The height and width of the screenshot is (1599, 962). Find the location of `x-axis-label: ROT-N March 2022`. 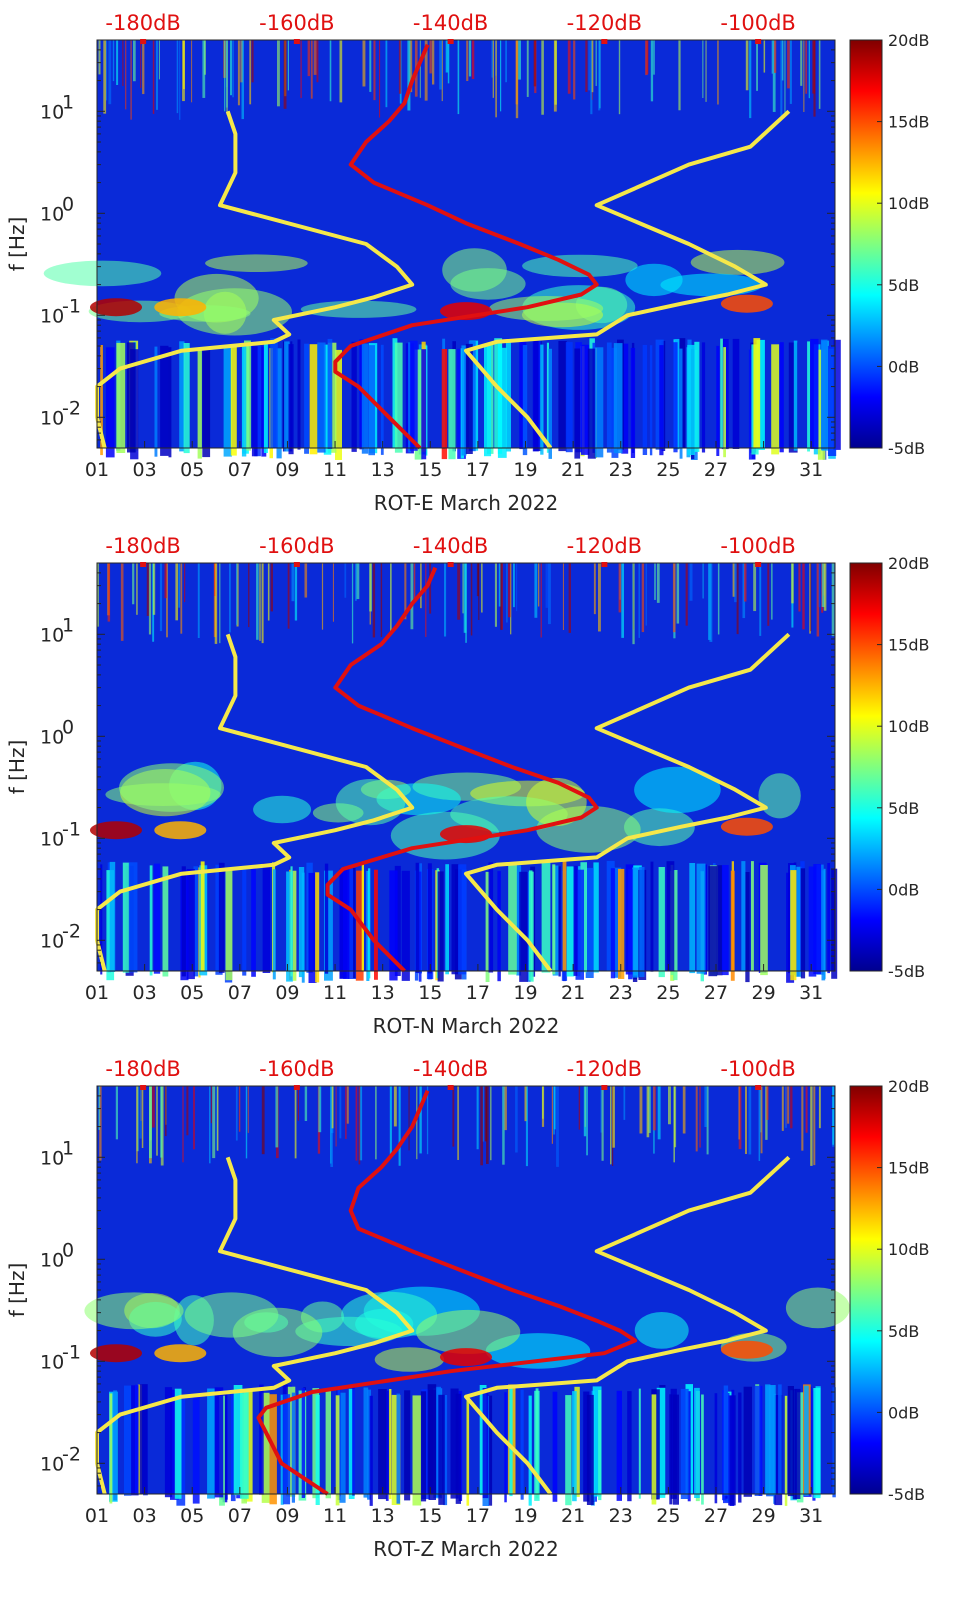

x-axis-label: ROT-N March 2022 is located at coordinates (466, 1026).